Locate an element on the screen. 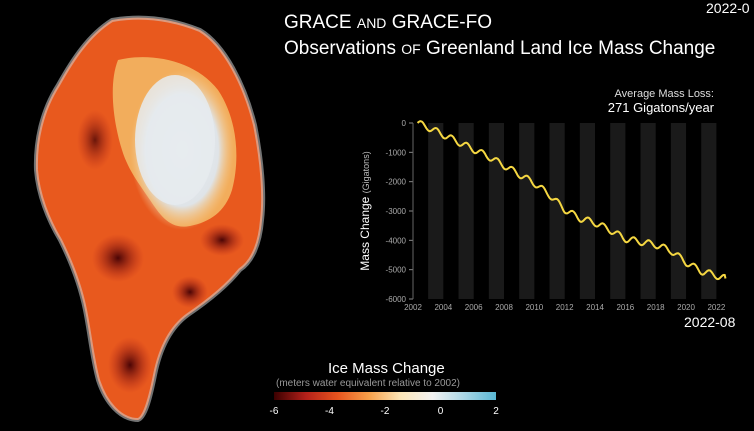 The width and height of the screenshot is (754, 431). y-tick-label: 0 is located at coordinates (404, 123).